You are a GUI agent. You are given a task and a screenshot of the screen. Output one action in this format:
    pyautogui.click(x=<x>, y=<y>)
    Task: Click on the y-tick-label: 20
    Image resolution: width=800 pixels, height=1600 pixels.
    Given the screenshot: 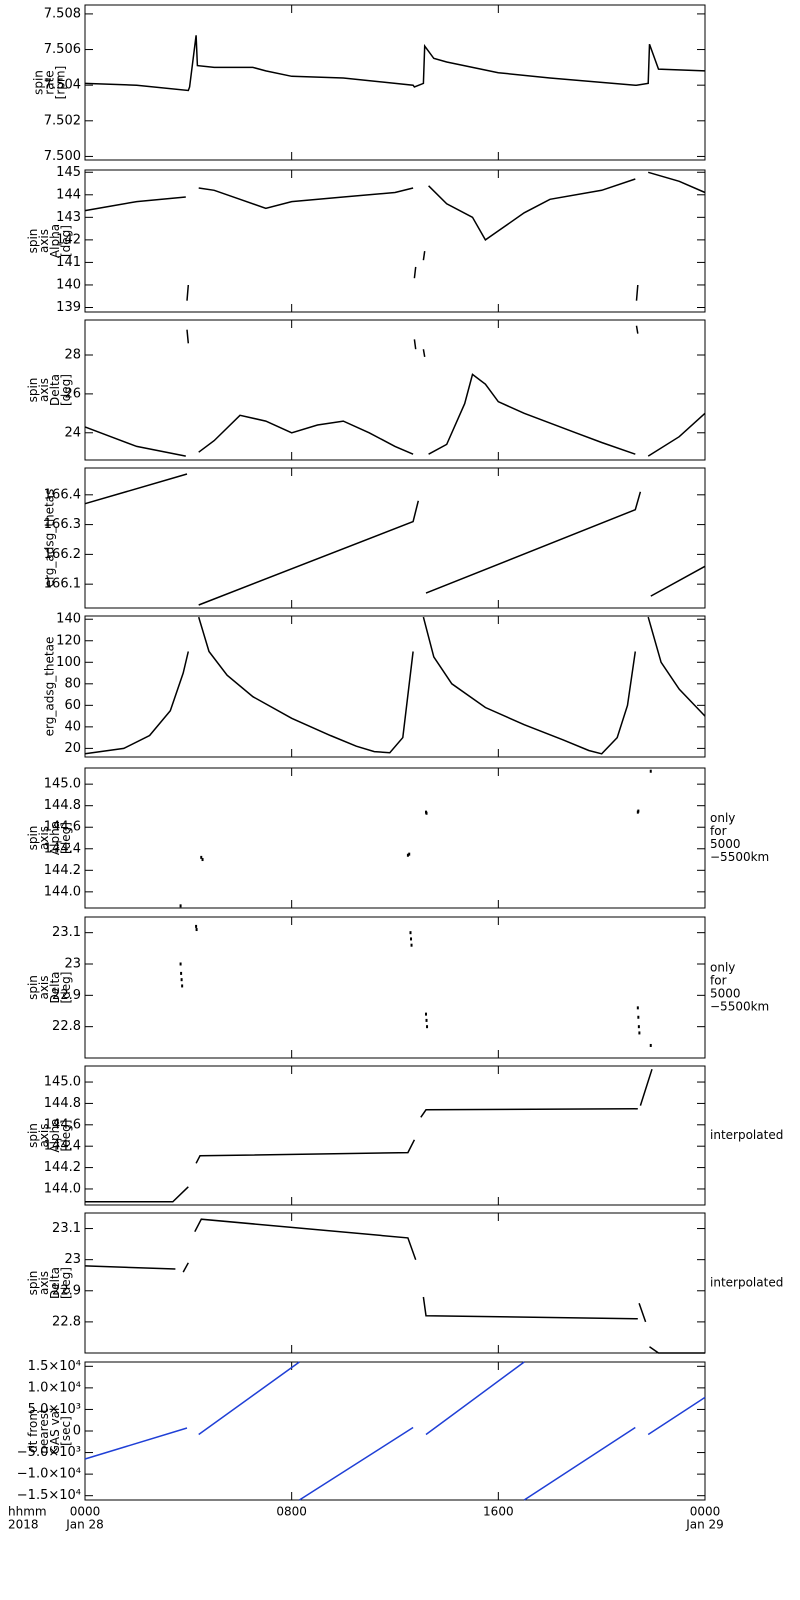 What is the action you would take?
    pyautogui.click(x=72, y=748)
    